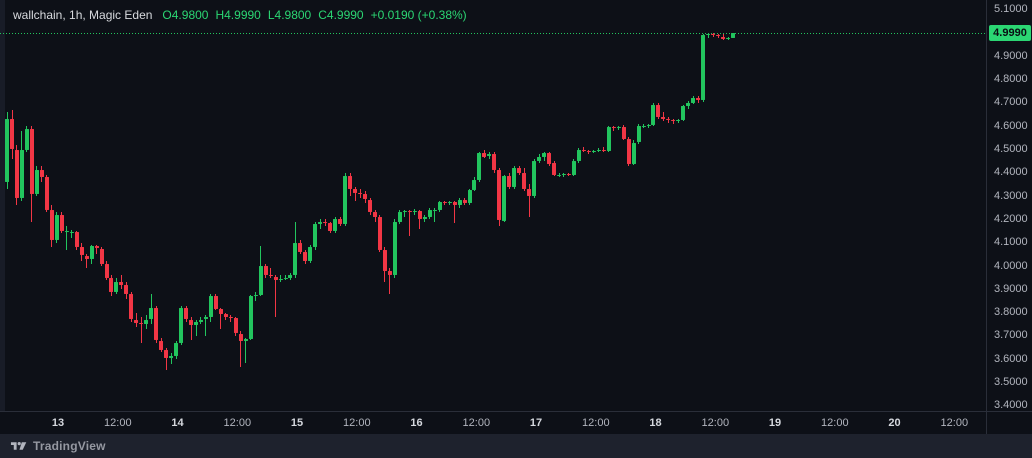  Describe the element at coordinates (83, 15) in the screenshot. I see `legend-symbol: wallchain, 1h, Magic Eden` at that location.